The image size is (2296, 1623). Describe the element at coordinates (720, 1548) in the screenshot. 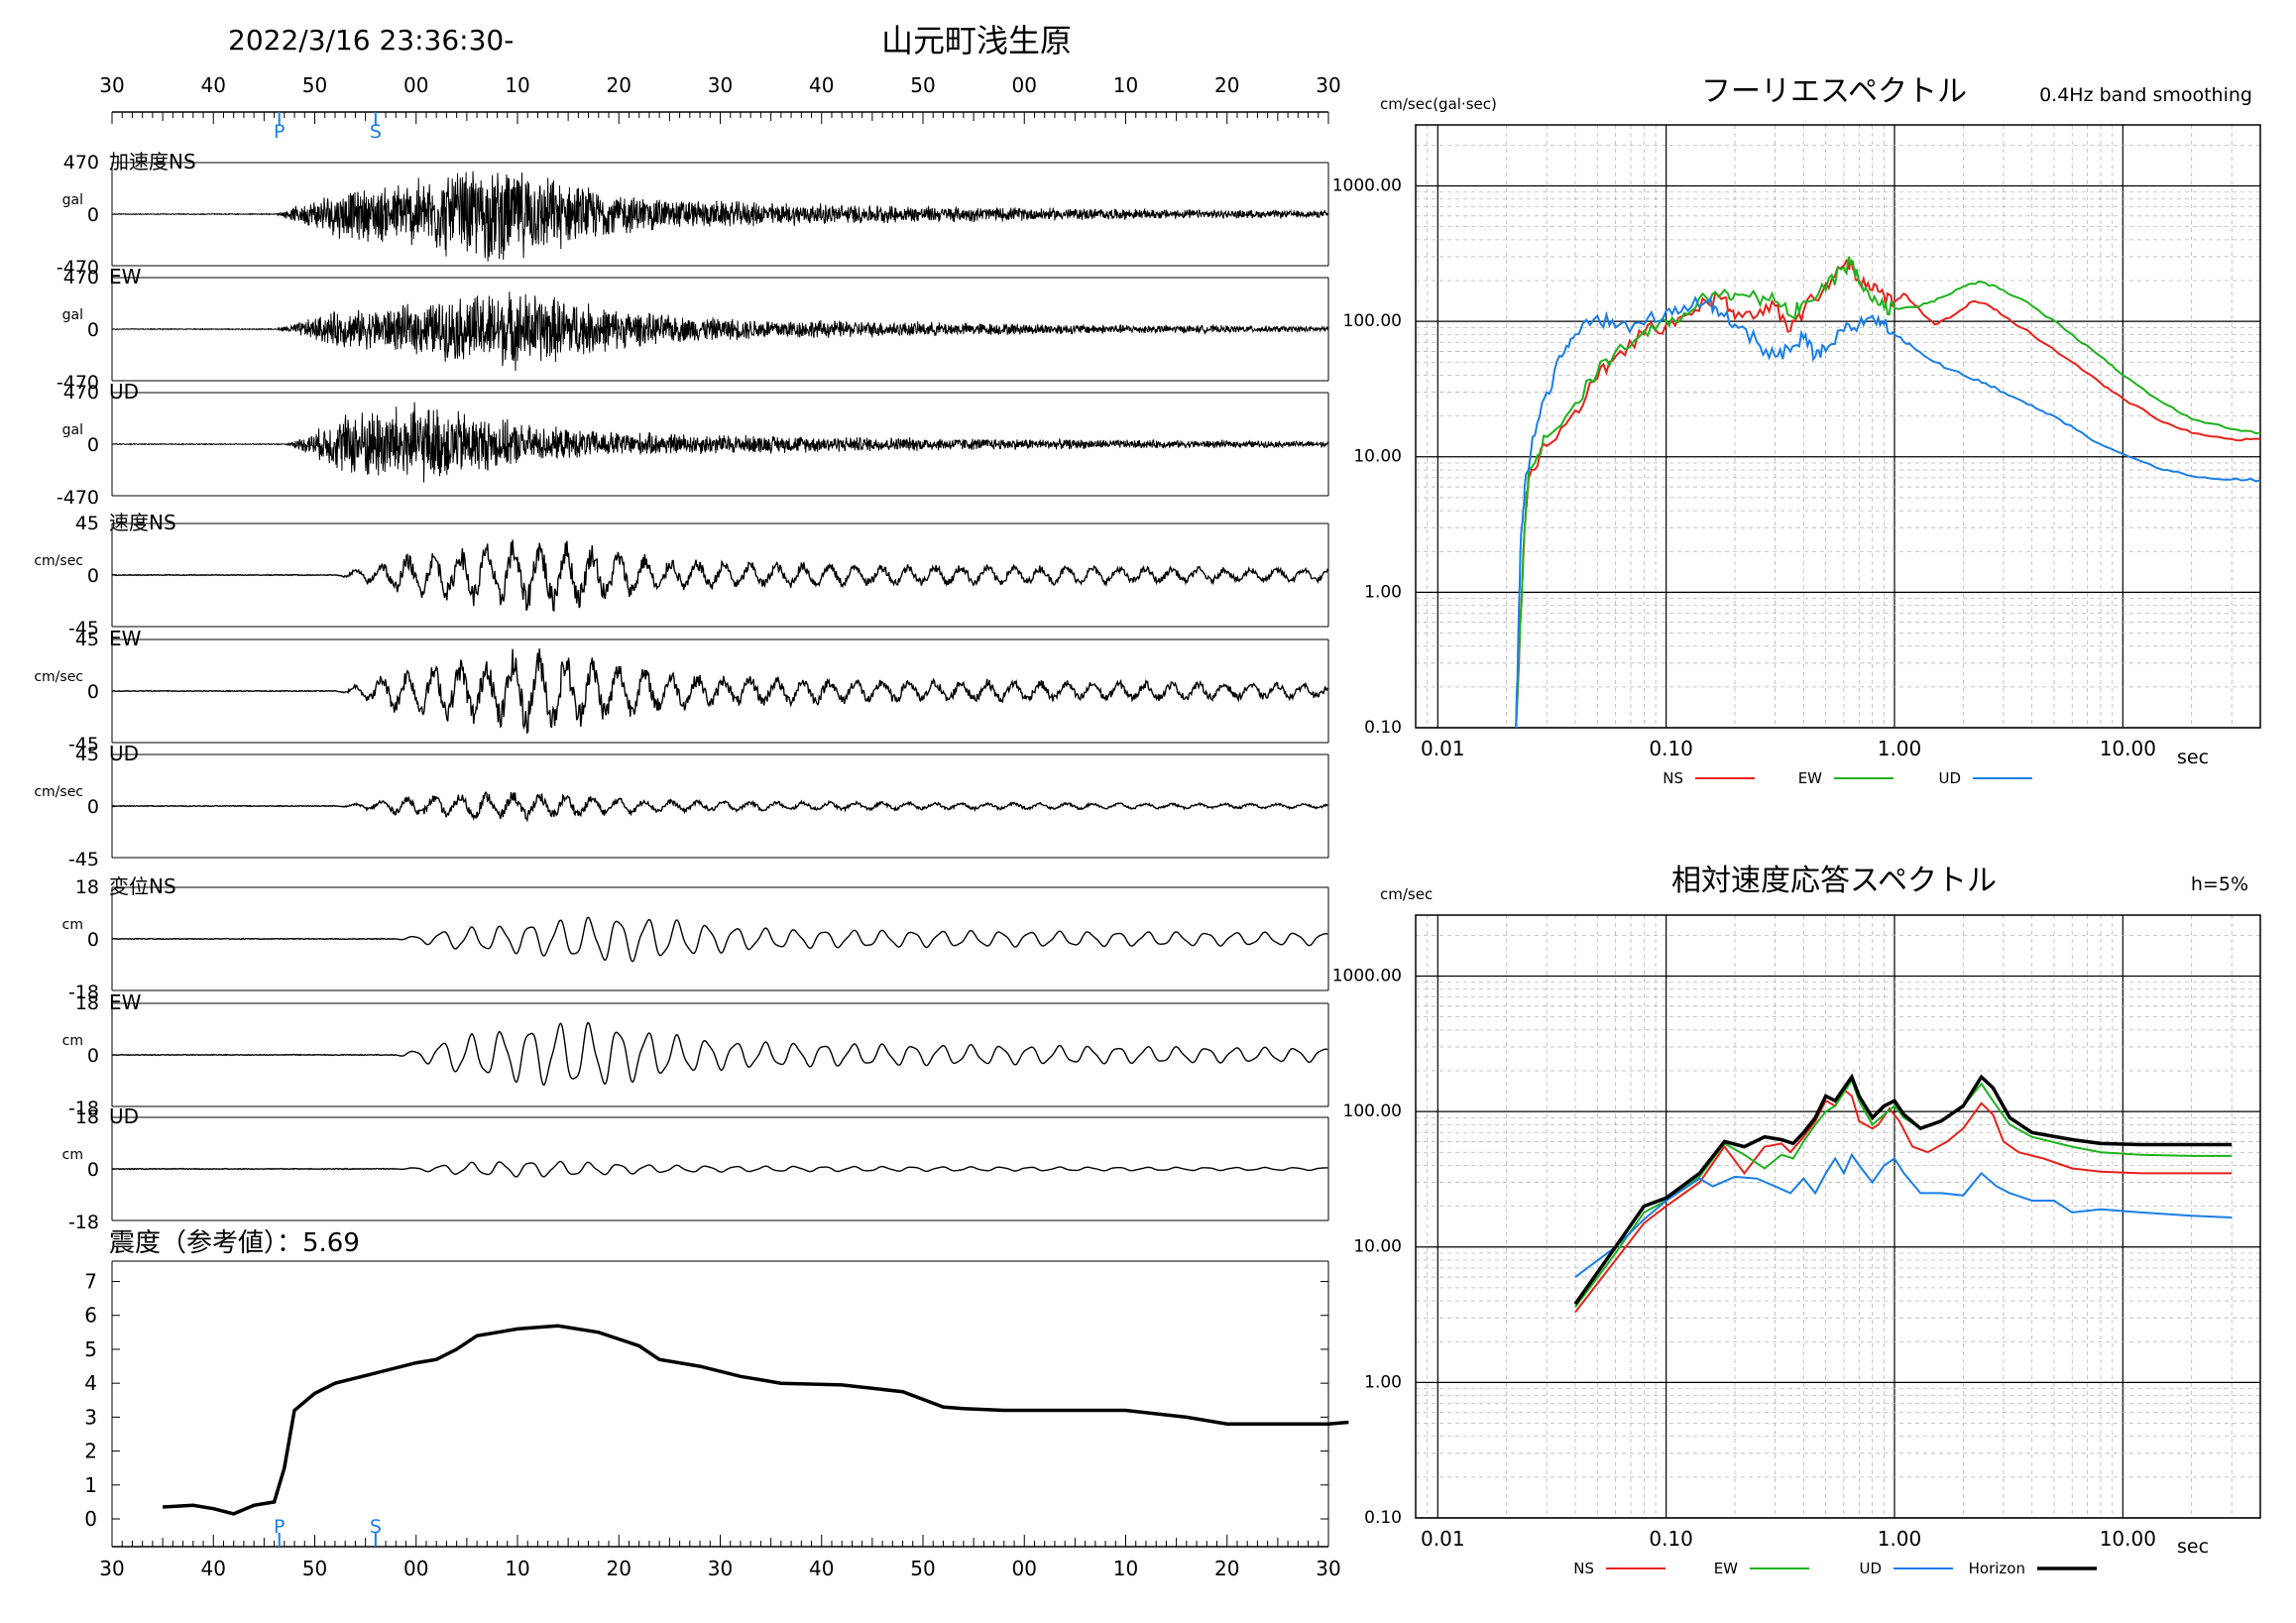

I see `time-axis-bottom: 30 40 50 00 10 20 30 40 50 00 10 20 30 P S` at that location.